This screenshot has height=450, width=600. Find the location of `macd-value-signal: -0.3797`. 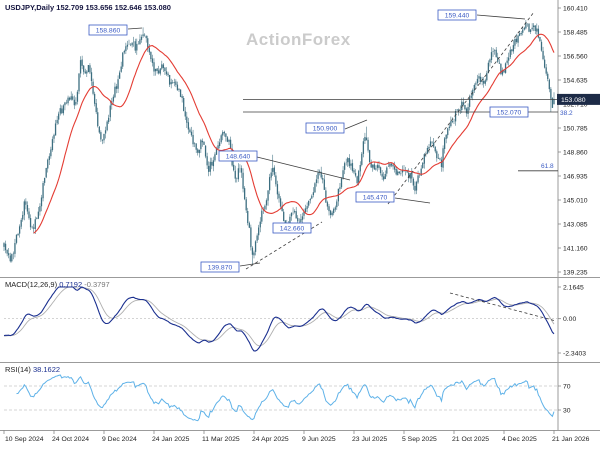

macd-value-signal: -0.3797 is located at coordinates (97, 284).